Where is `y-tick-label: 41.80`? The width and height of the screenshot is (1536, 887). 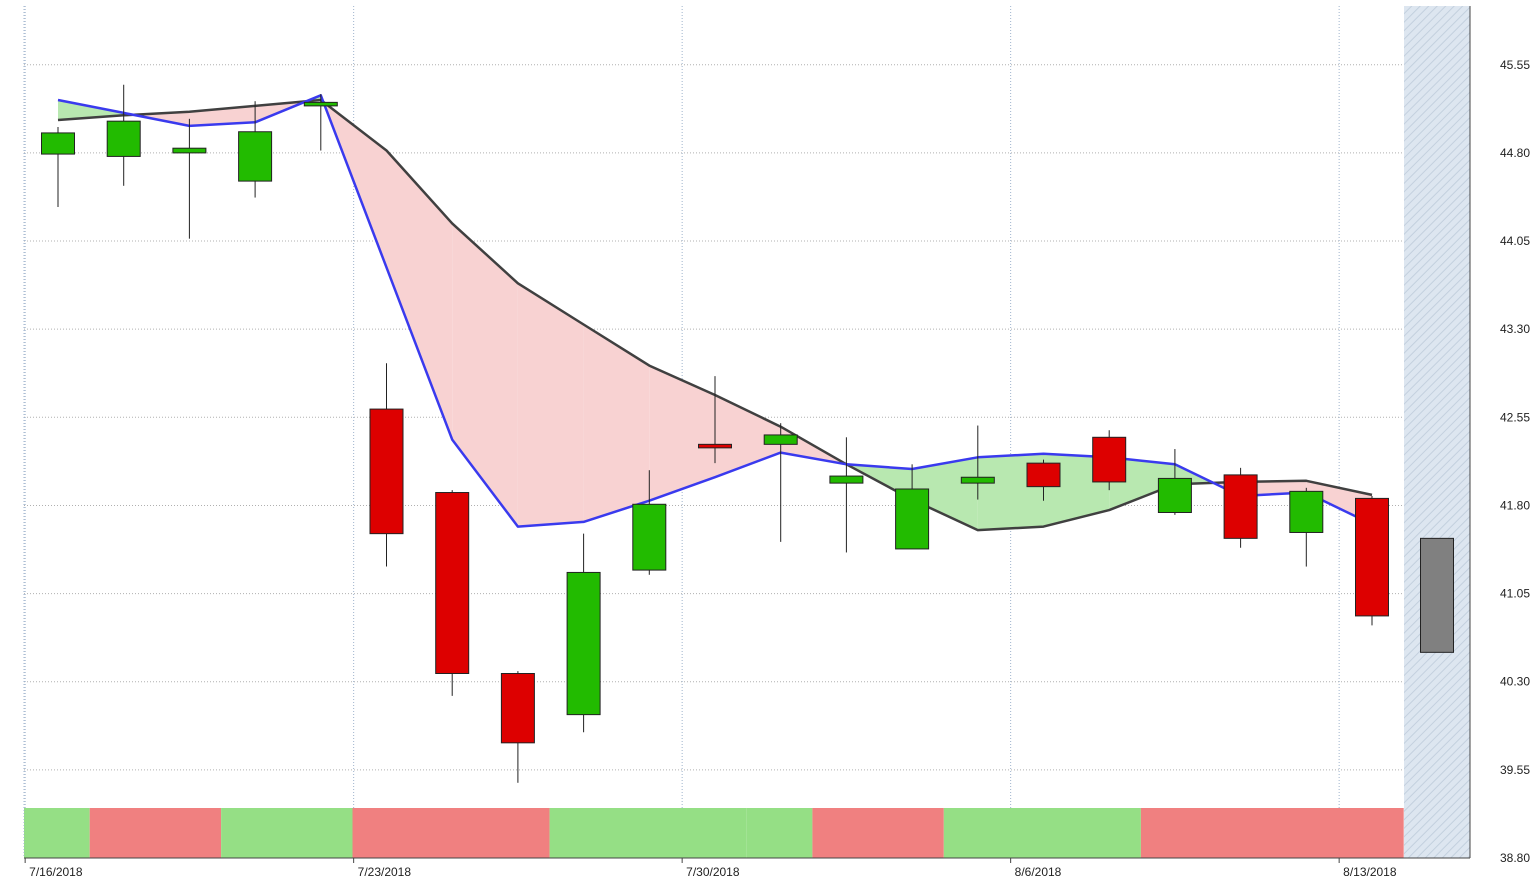 y-tick-label: 41.80 is located at coordinates (1515, 505).